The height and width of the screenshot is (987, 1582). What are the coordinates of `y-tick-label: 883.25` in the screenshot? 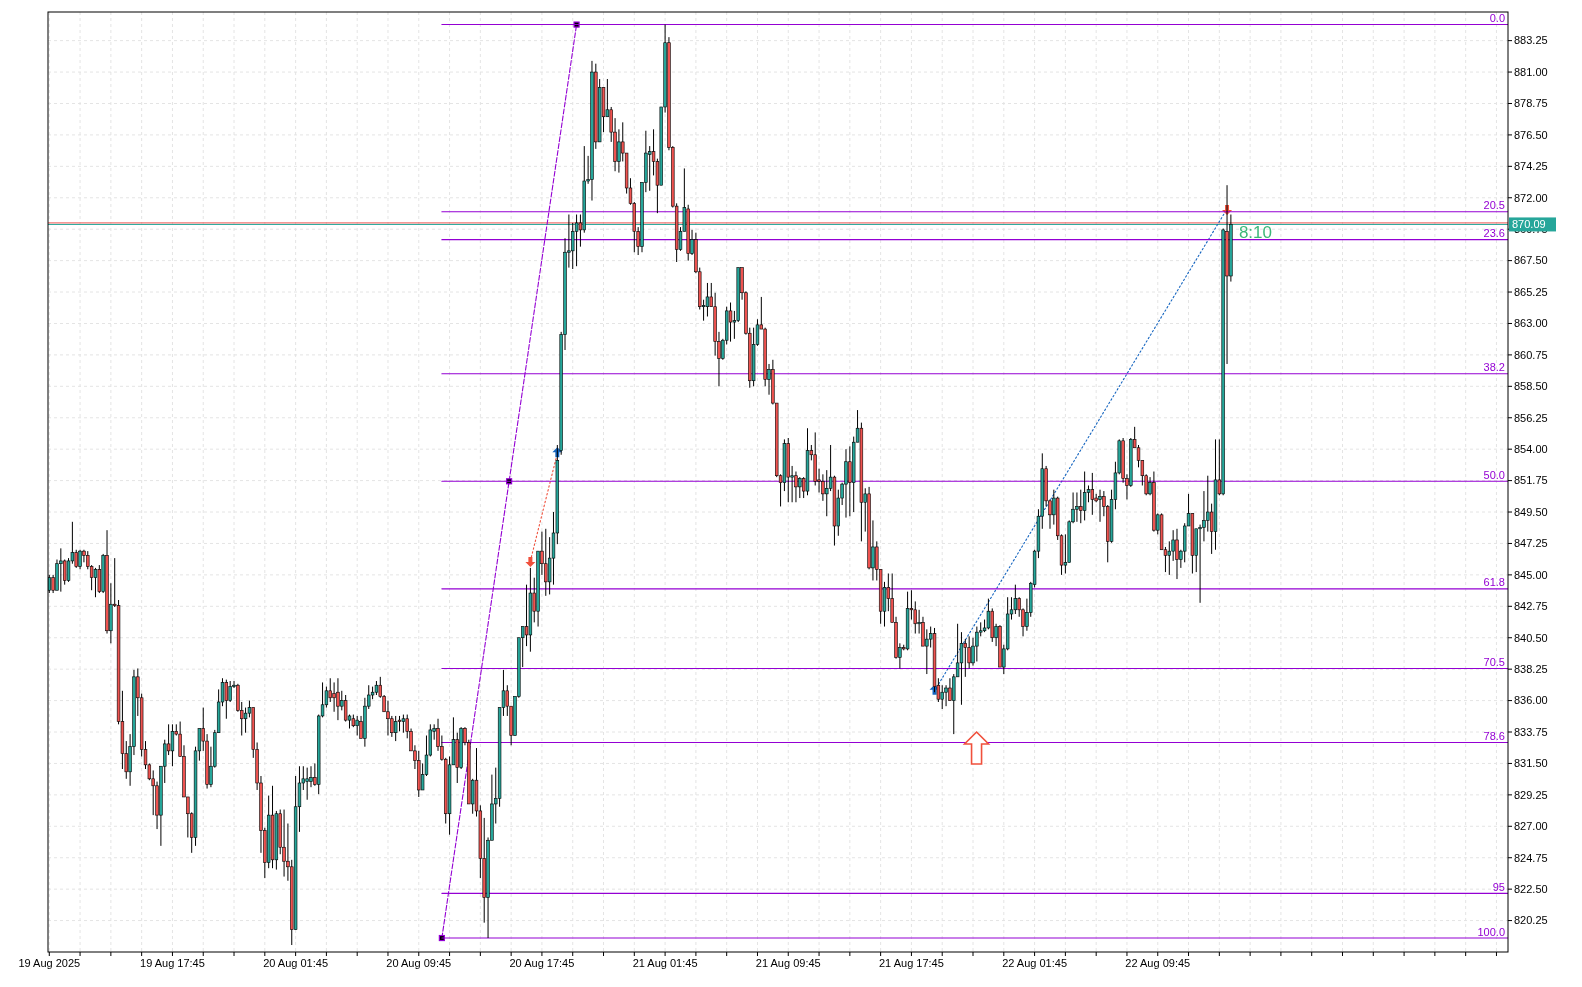 It's located at (1531, 40).